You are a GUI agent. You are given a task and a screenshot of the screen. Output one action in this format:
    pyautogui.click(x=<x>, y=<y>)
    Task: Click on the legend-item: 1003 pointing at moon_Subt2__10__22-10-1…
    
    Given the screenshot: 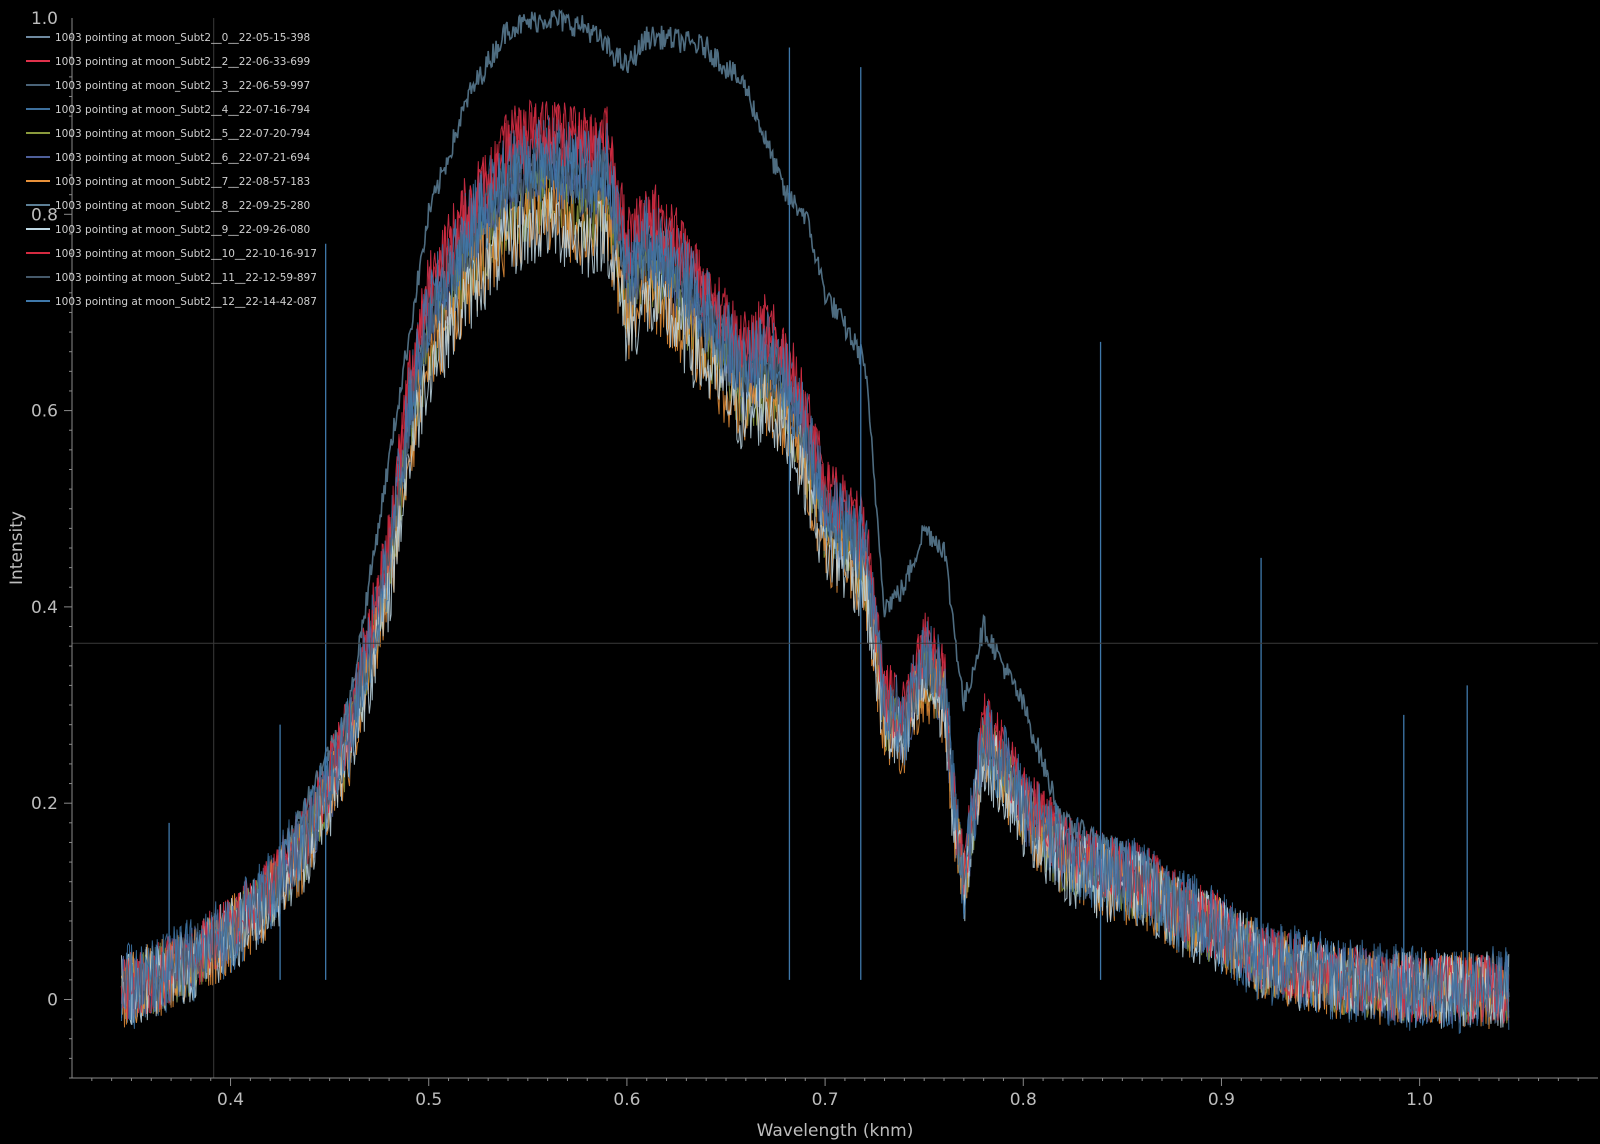 What is the action you would take?
    pyautogui.click(x=171, y=254)
    